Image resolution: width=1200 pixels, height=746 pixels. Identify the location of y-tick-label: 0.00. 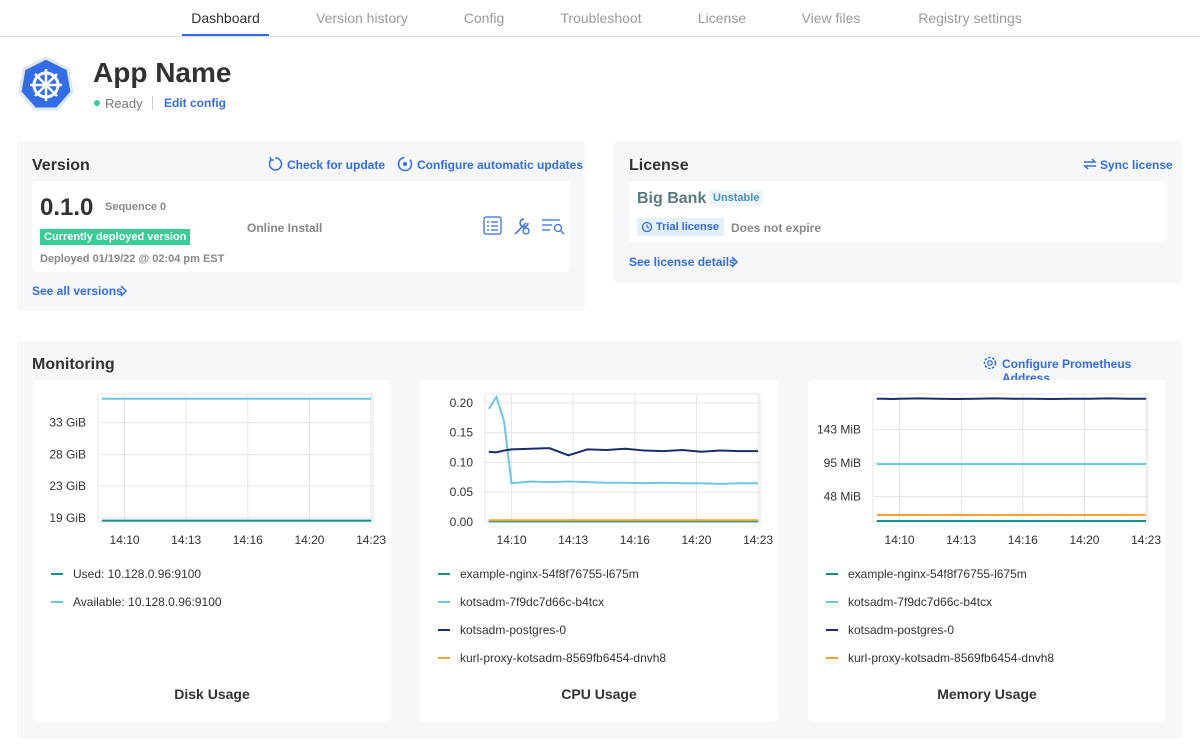
(462, 522).